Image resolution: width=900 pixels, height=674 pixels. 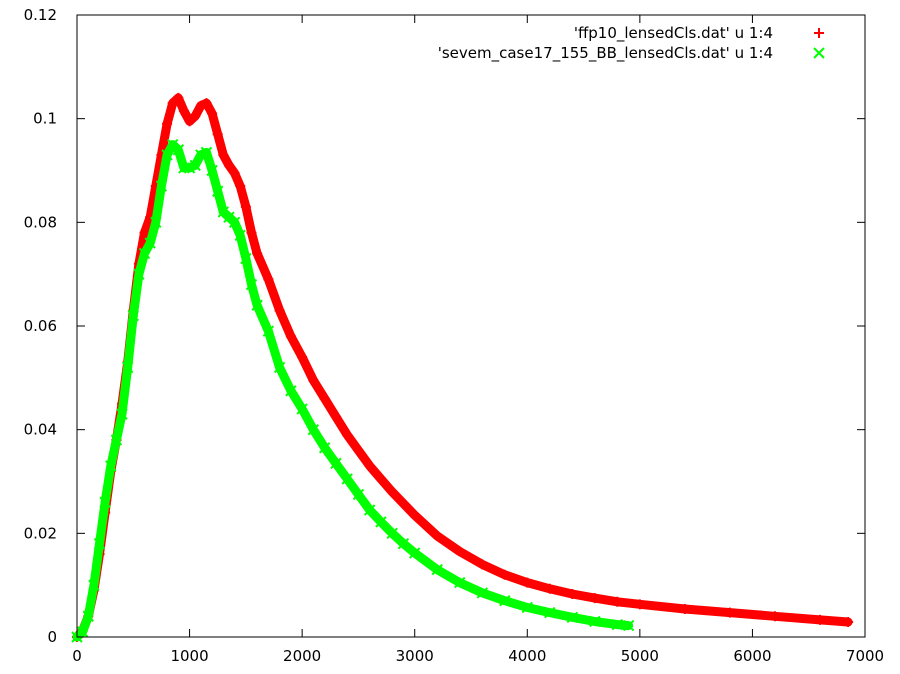 What do you see at coordinates (302, 656) in the screenshot?
I see `x-tick-label: 2000` at bounding box center [302, 656].